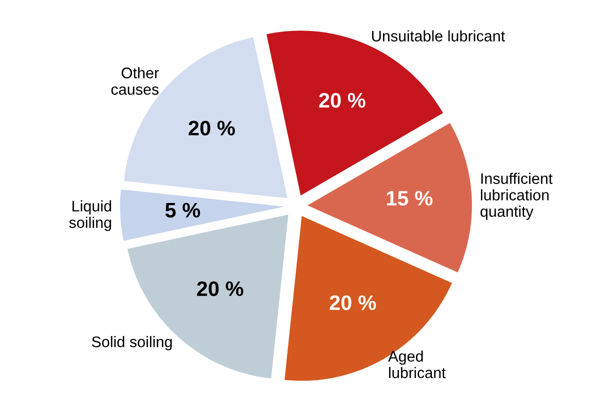 The height and width of the screenshot is (412, 592). What do you see at coordinates (409, 198) in the screenshot?
I see `data-label: 15 %` at bounding box center [409, 198].